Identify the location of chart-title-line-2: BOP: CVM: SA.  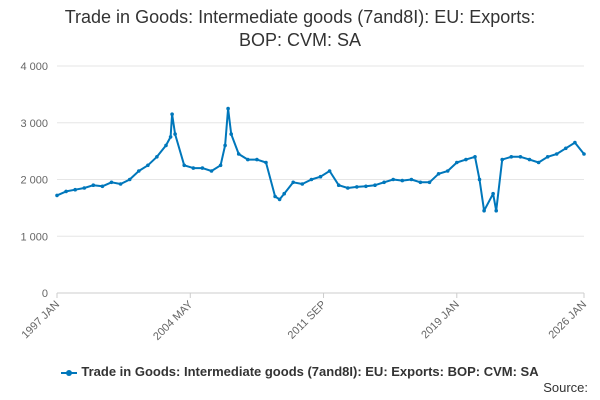
(300, 40).